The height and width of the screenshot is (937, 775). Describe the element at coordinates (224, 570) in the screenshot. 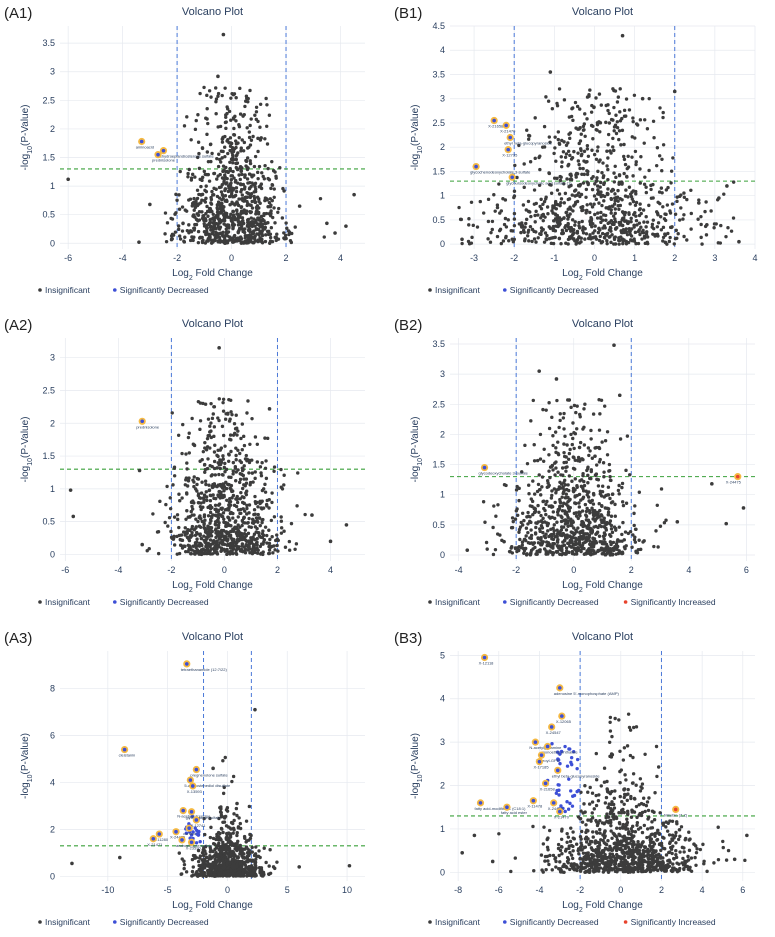

I see `x-tick-label: 0` at that location.